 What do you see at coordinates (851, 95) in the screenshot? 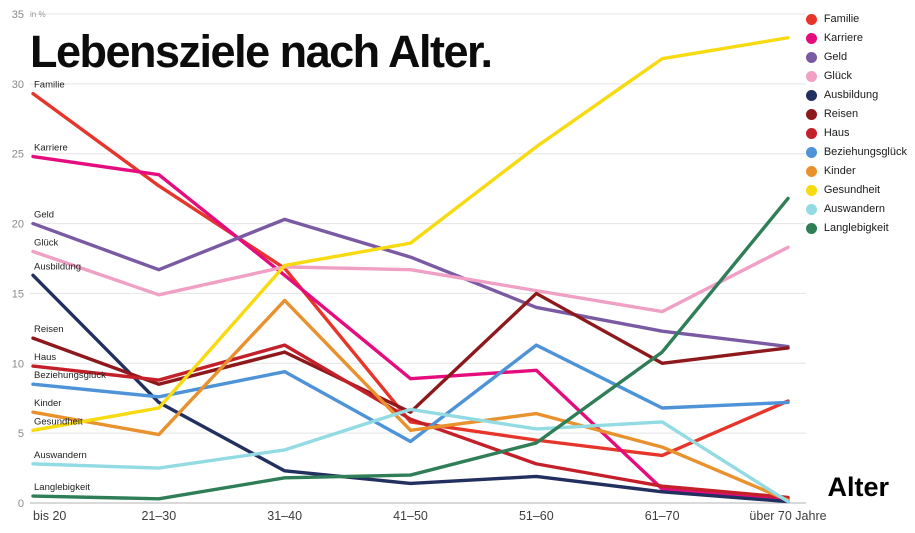
I see `legend-item-label: Ausbildung` at bounding box center [851, 95].